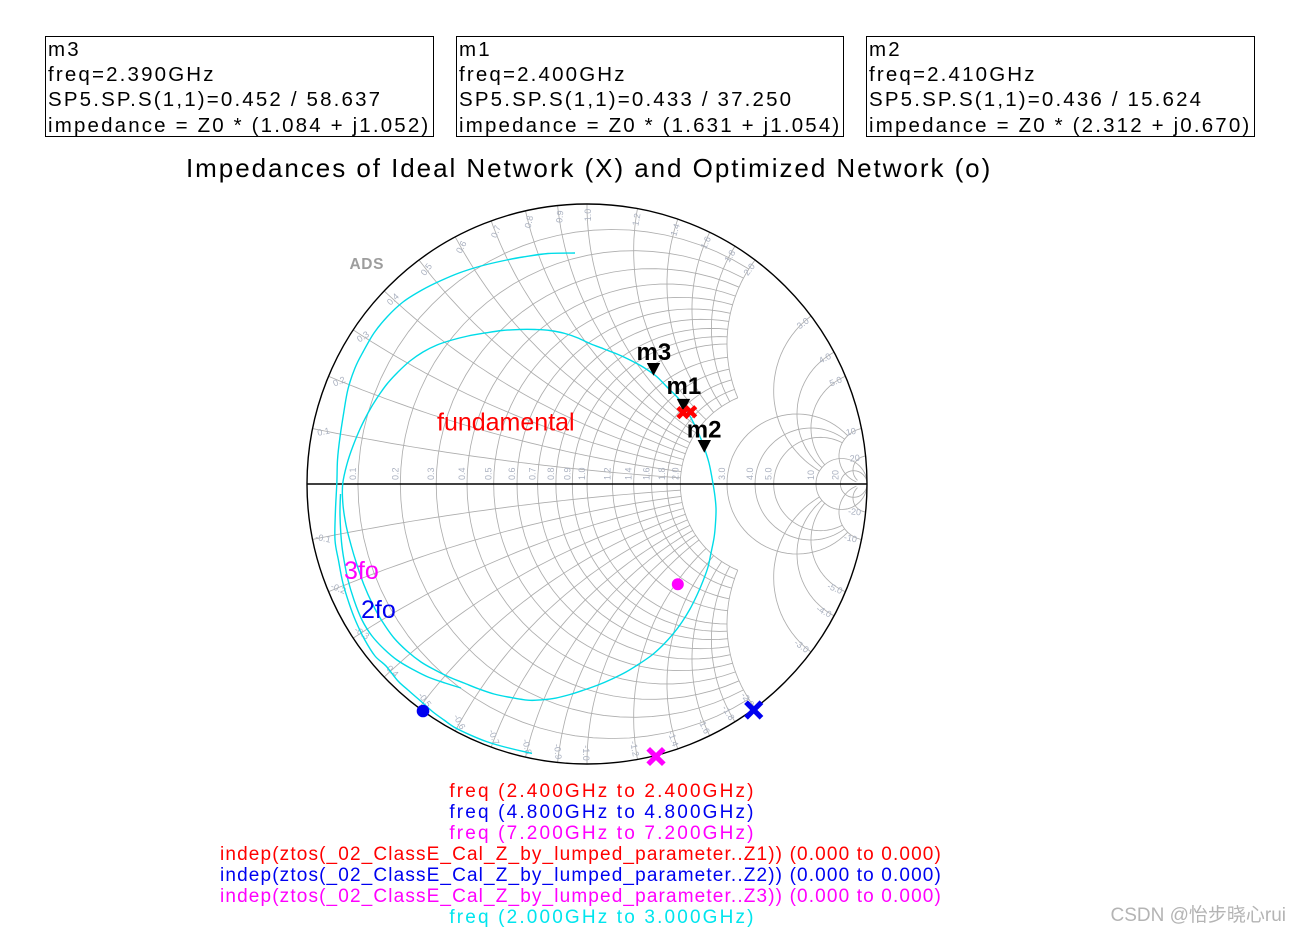 Image resolution: width=1302 pixels, height=933 pixels. Describe the element at coordinates (704, 430) in the screenshot. I see `svg-text: m2` at that location.